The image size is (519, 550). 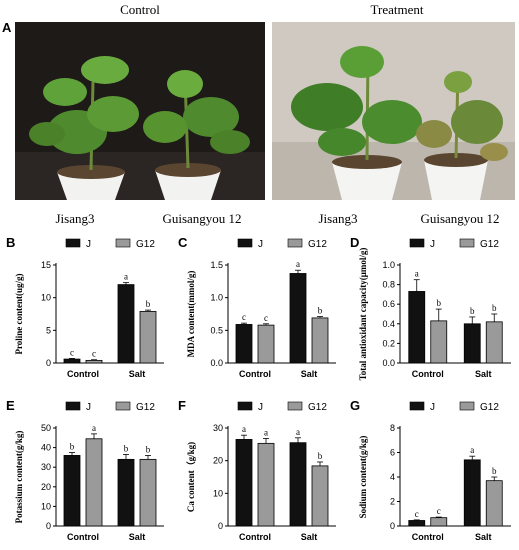 What do you see at coordinates (48, 330) in the screenshot?
I see `y-tick-label: 5` at bounding box center [48, 330].